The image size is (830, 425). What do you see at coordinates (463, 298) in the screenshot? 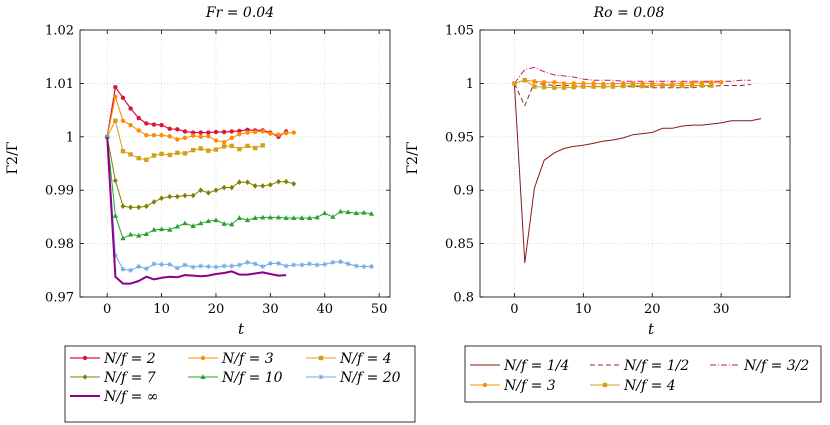
I see `right-y-tick-label: 0.8` at bounding box center [463, 298].